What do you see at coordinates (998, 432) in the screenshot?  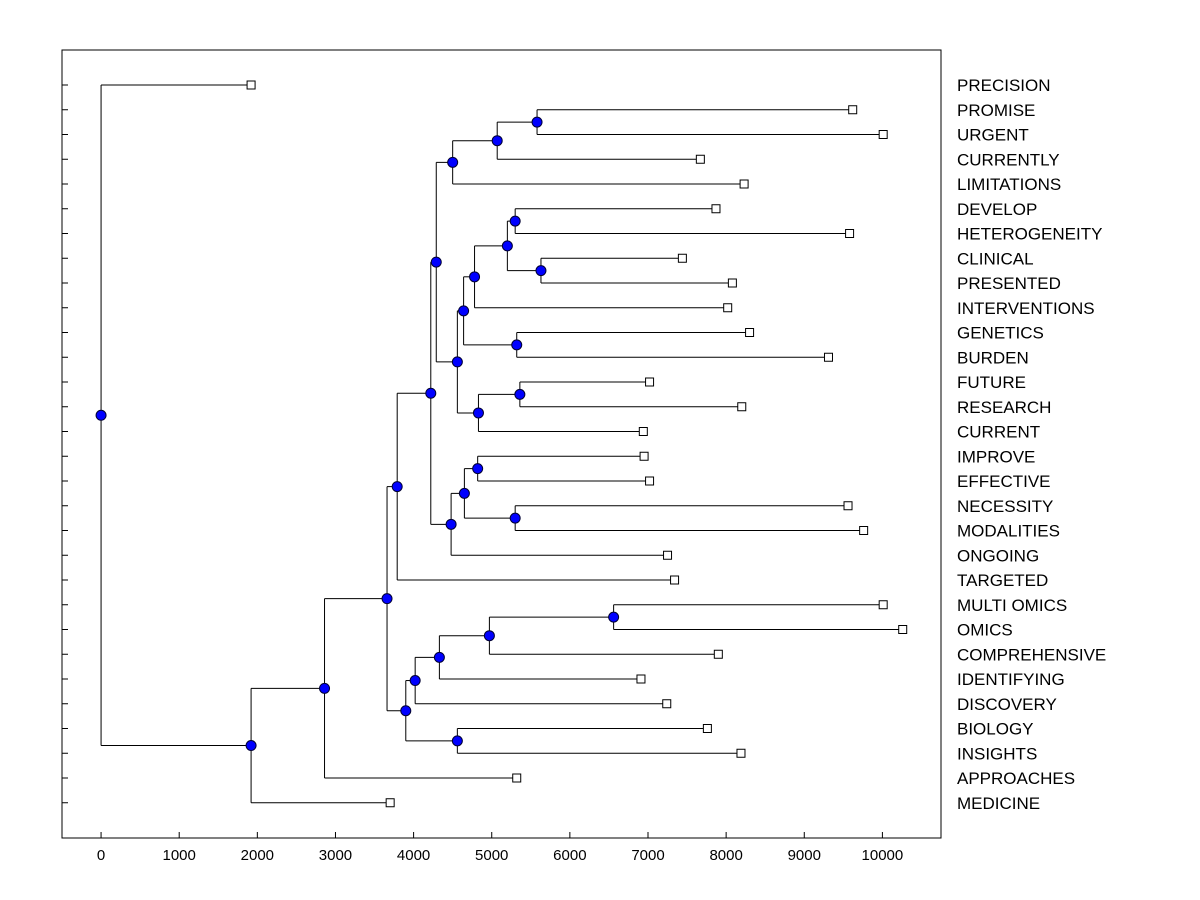 I see `leaf-label: CURRENT` at bounding box center [998, 432].